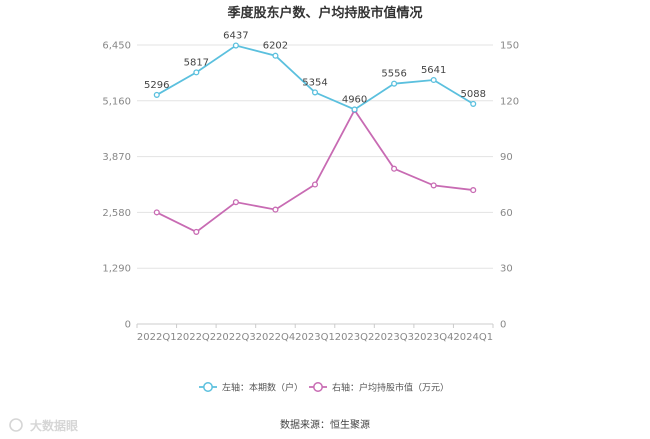 This screenshot has height=439, width=650. I want to click on x-axis-tick-label: 2022Q2, so click(196, 337).